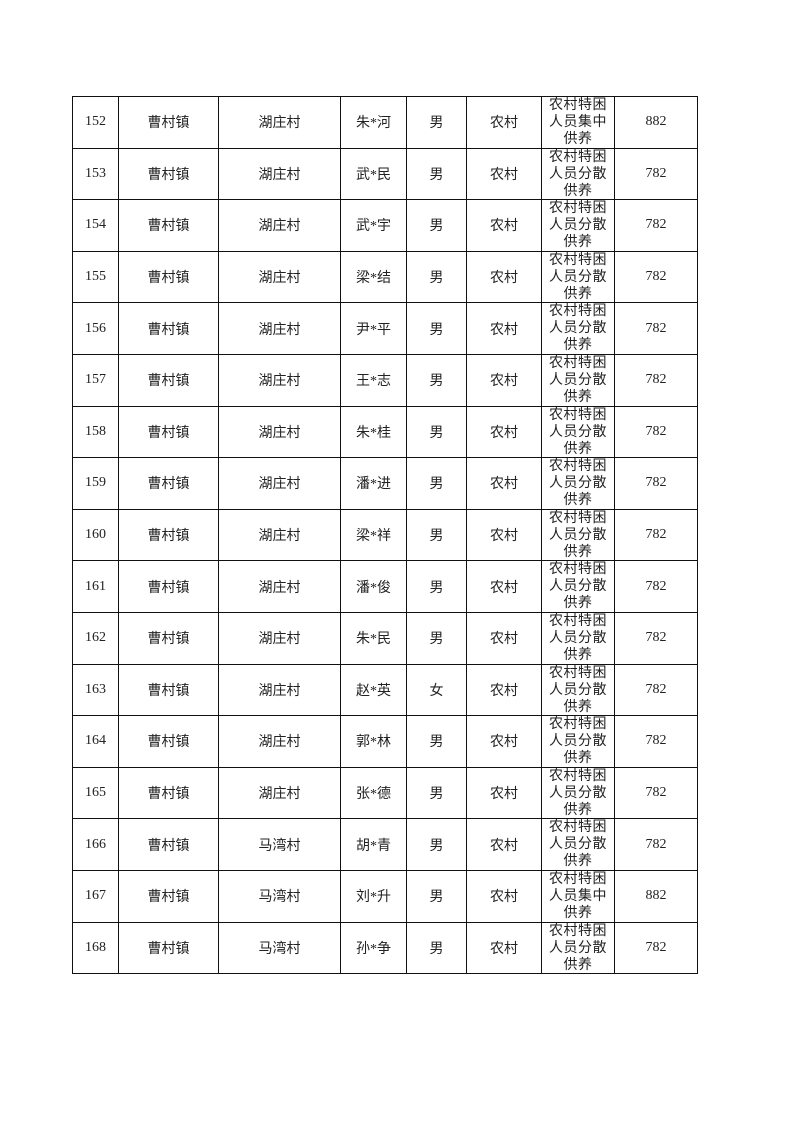 This screenshot has width=793, height=1122. Describe the element at coordinates (95, 586) in the screenshot. I see `row-number: 161` at that location.